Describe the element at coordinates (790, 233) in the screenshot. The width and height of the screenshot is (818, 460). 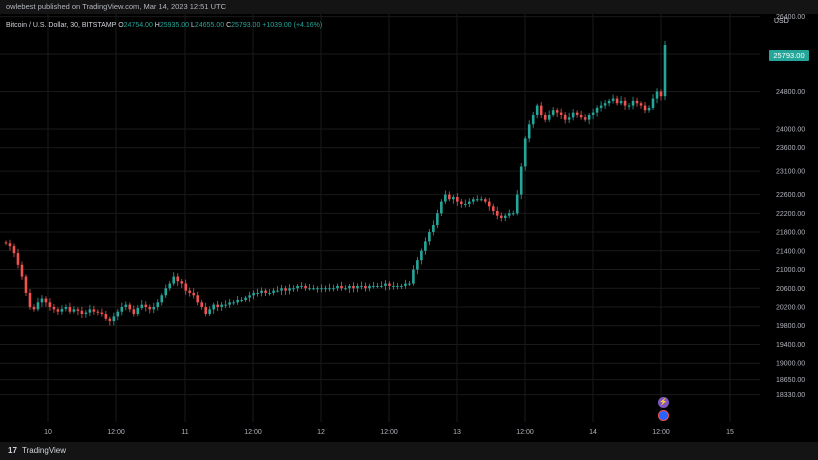
I see `y-tick-label: 21800.00` at that location.